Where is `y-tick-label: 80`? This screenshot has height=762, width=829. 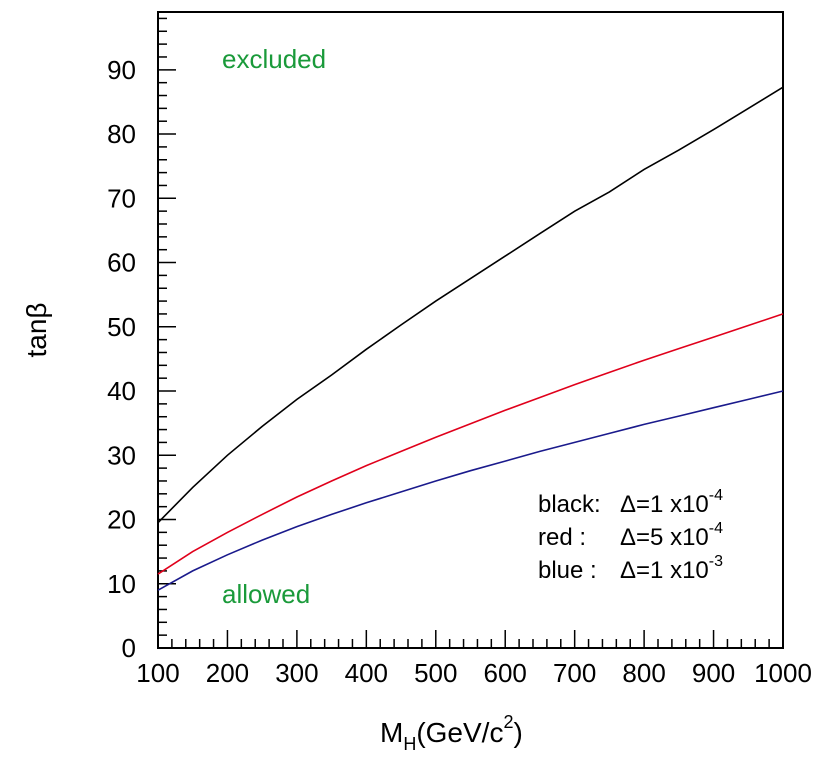 y-tick-label: 80 is located at coordinates (121, 134).